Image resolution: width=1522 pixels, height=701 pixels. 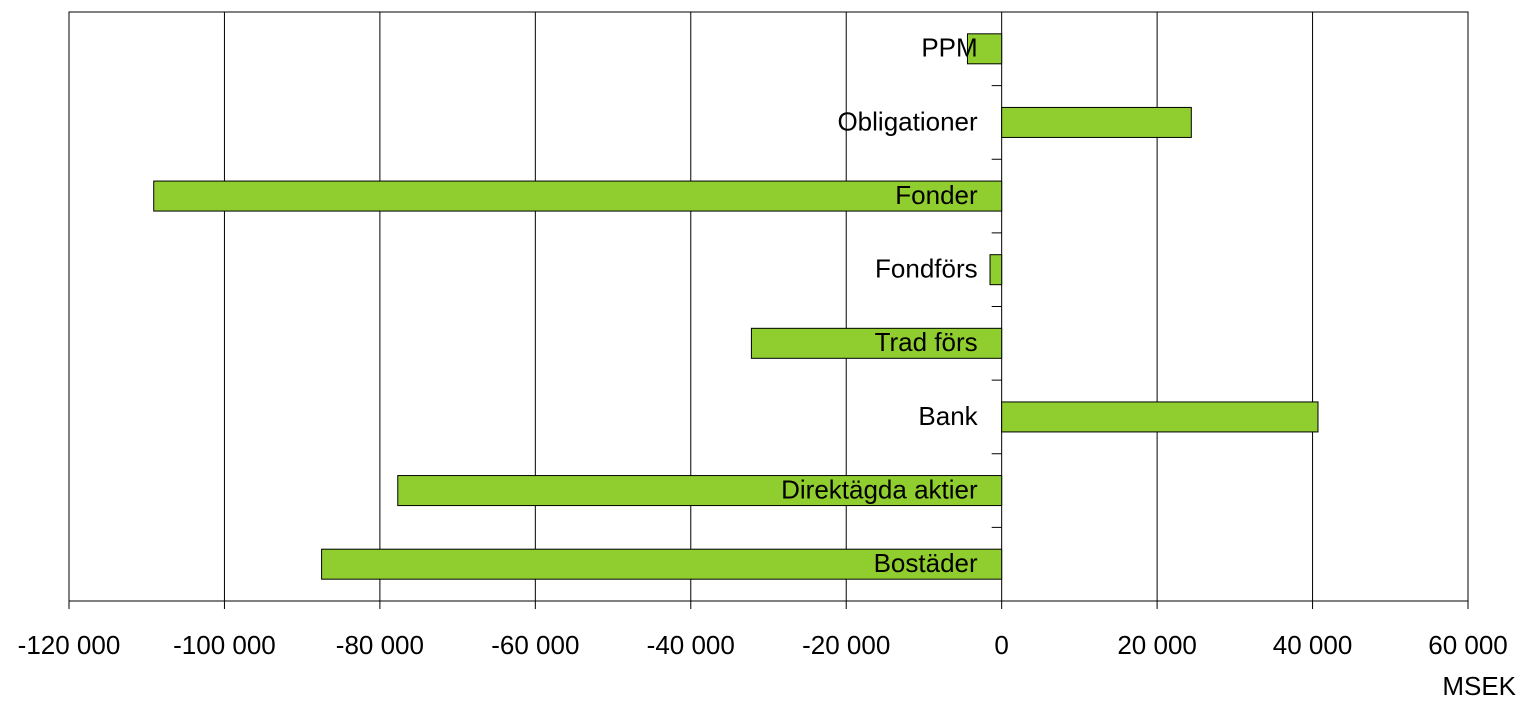 What do you see at coordinates (69, 645) in the screenshot?
I see `x-tick-label: -120 000` at bounding box center [69, 645].